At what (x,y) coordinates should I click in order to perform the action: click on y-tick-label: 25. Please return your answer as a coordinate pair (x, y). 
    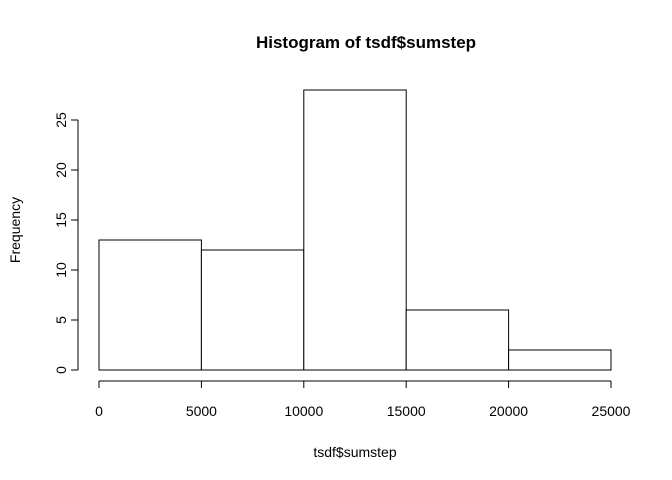
    Looking at the image, I should click on (61, 120).